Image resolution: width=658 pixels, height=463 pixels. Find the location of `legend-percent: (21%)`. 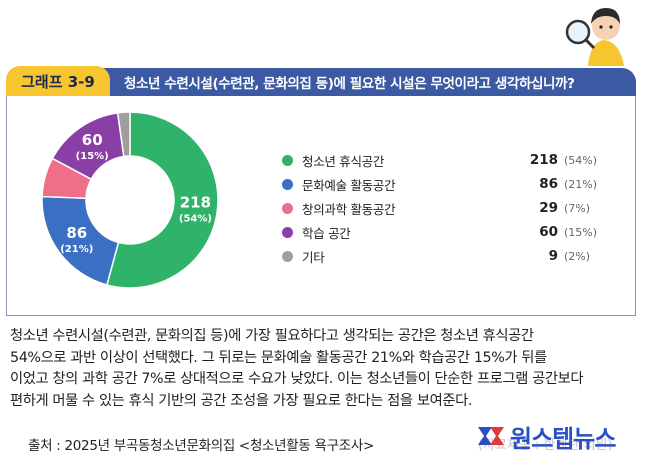

legend-percent: (21%) is located at coordinates (581, 184).